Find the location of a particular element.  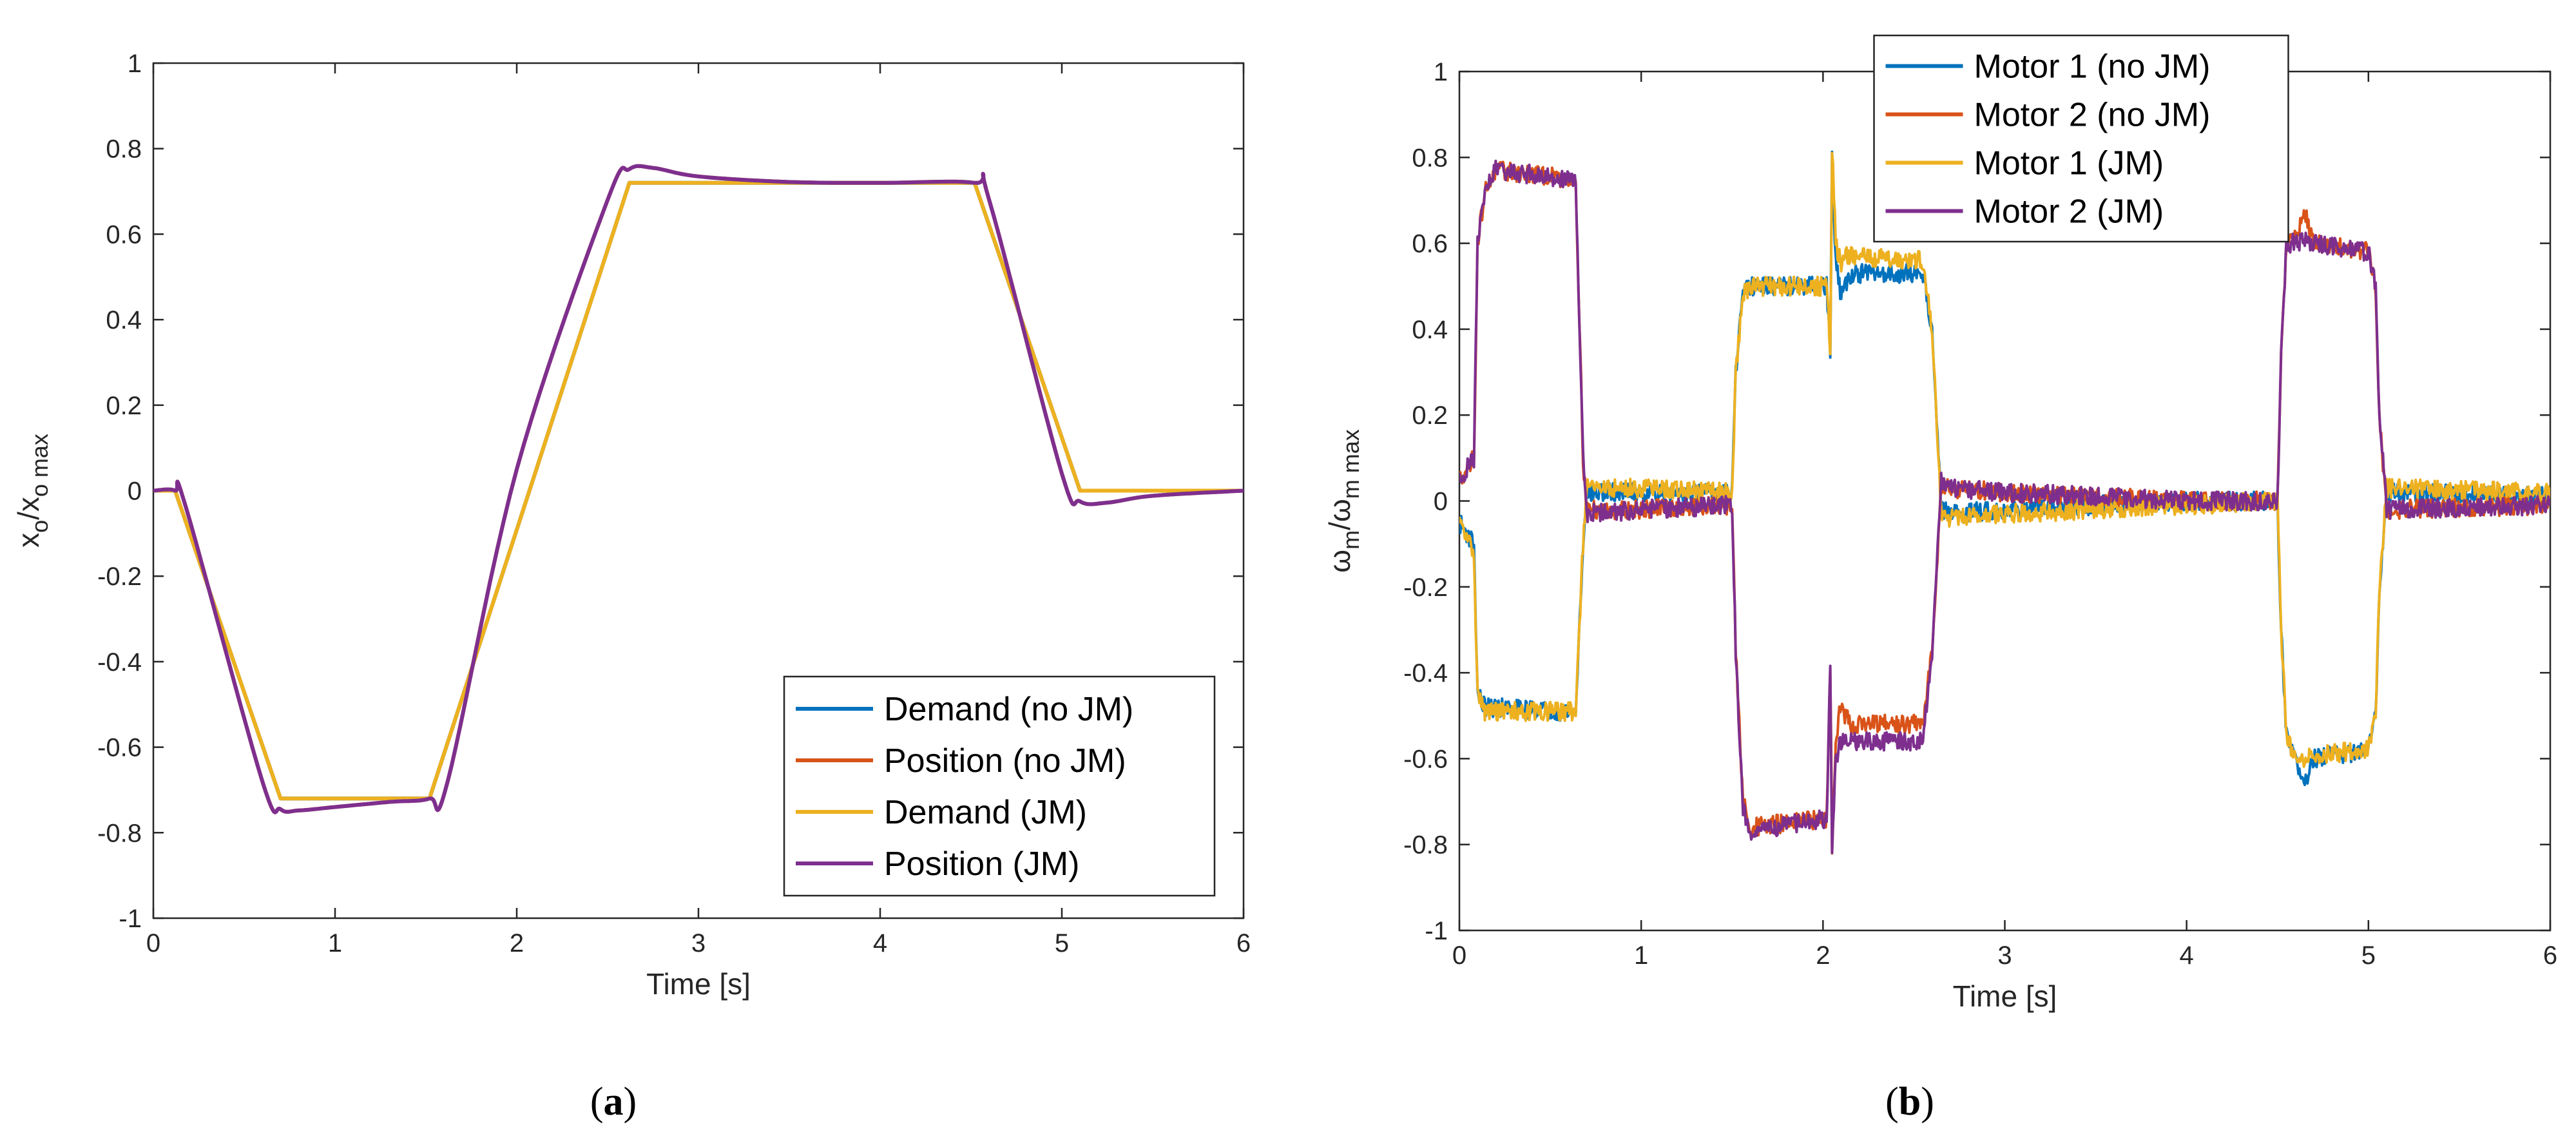

legend-label: Motor 1 (no JM) is located at coordinates (2093, 67).